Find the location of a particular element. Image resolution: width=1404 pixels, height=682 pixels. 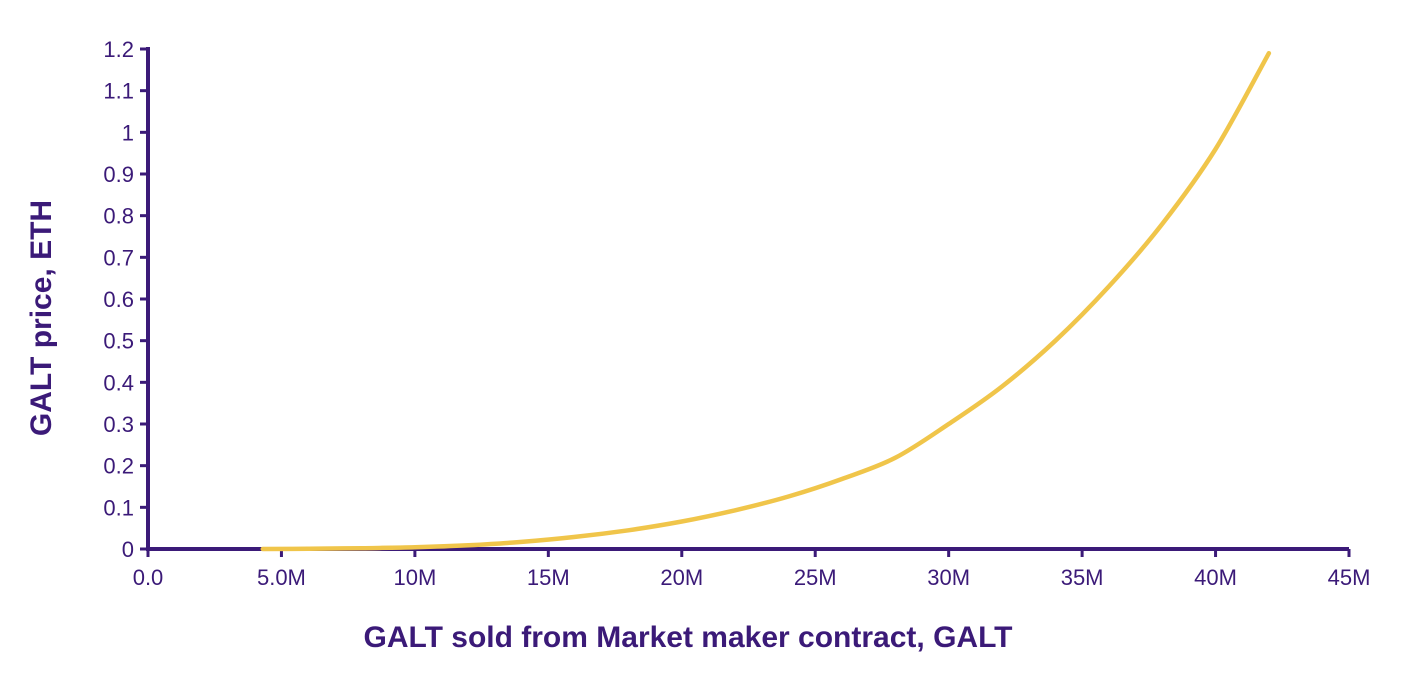

y-axis-title: GALT price, ETH is located at coordinates (41, 318).